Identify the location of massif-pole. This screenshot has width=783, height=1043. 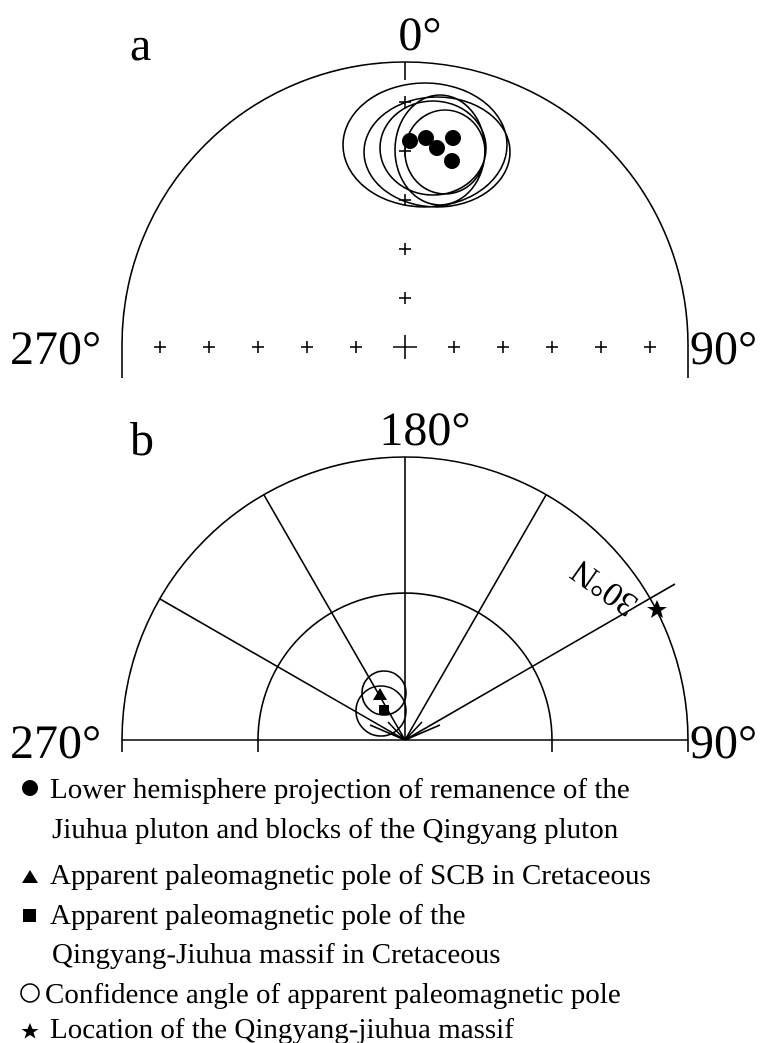
(384, 710).